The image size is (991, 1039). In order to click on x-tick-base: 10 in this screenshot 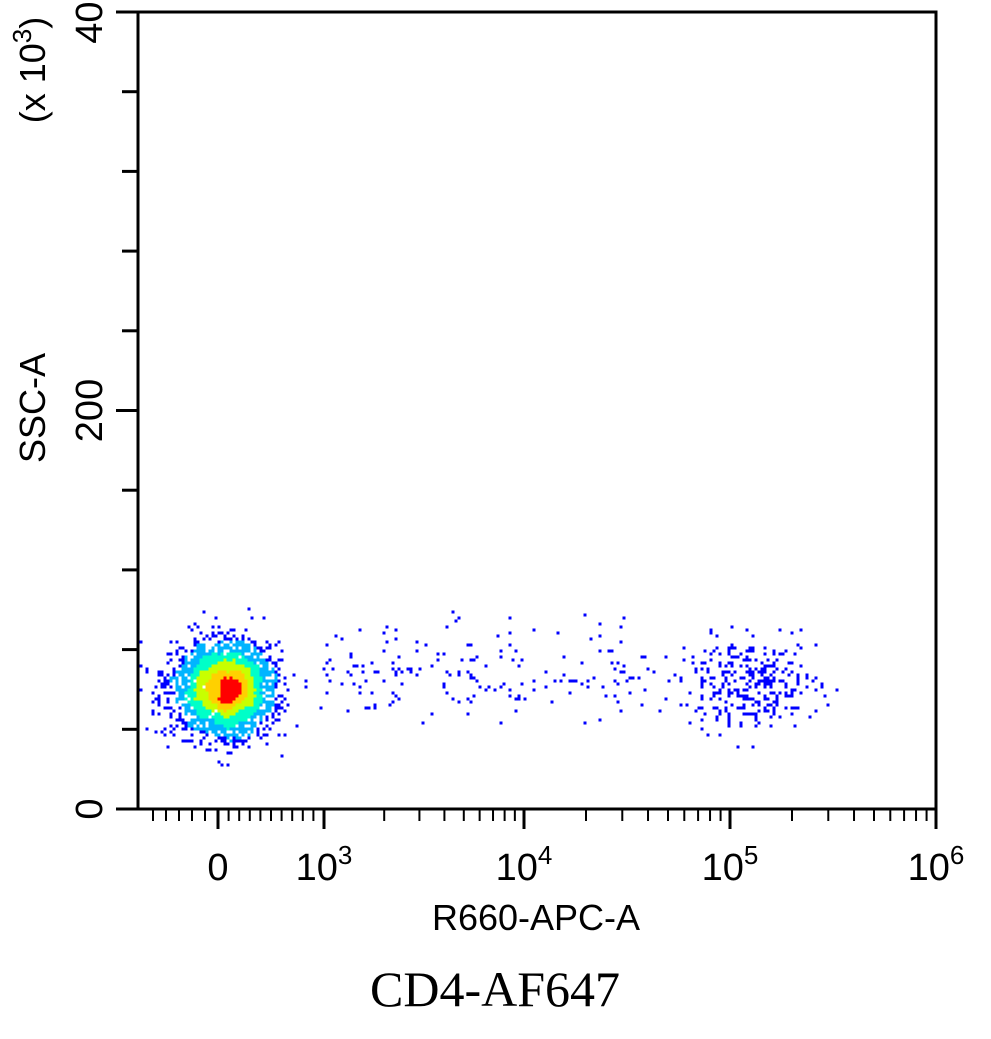, I will do `click(723, 868)`.